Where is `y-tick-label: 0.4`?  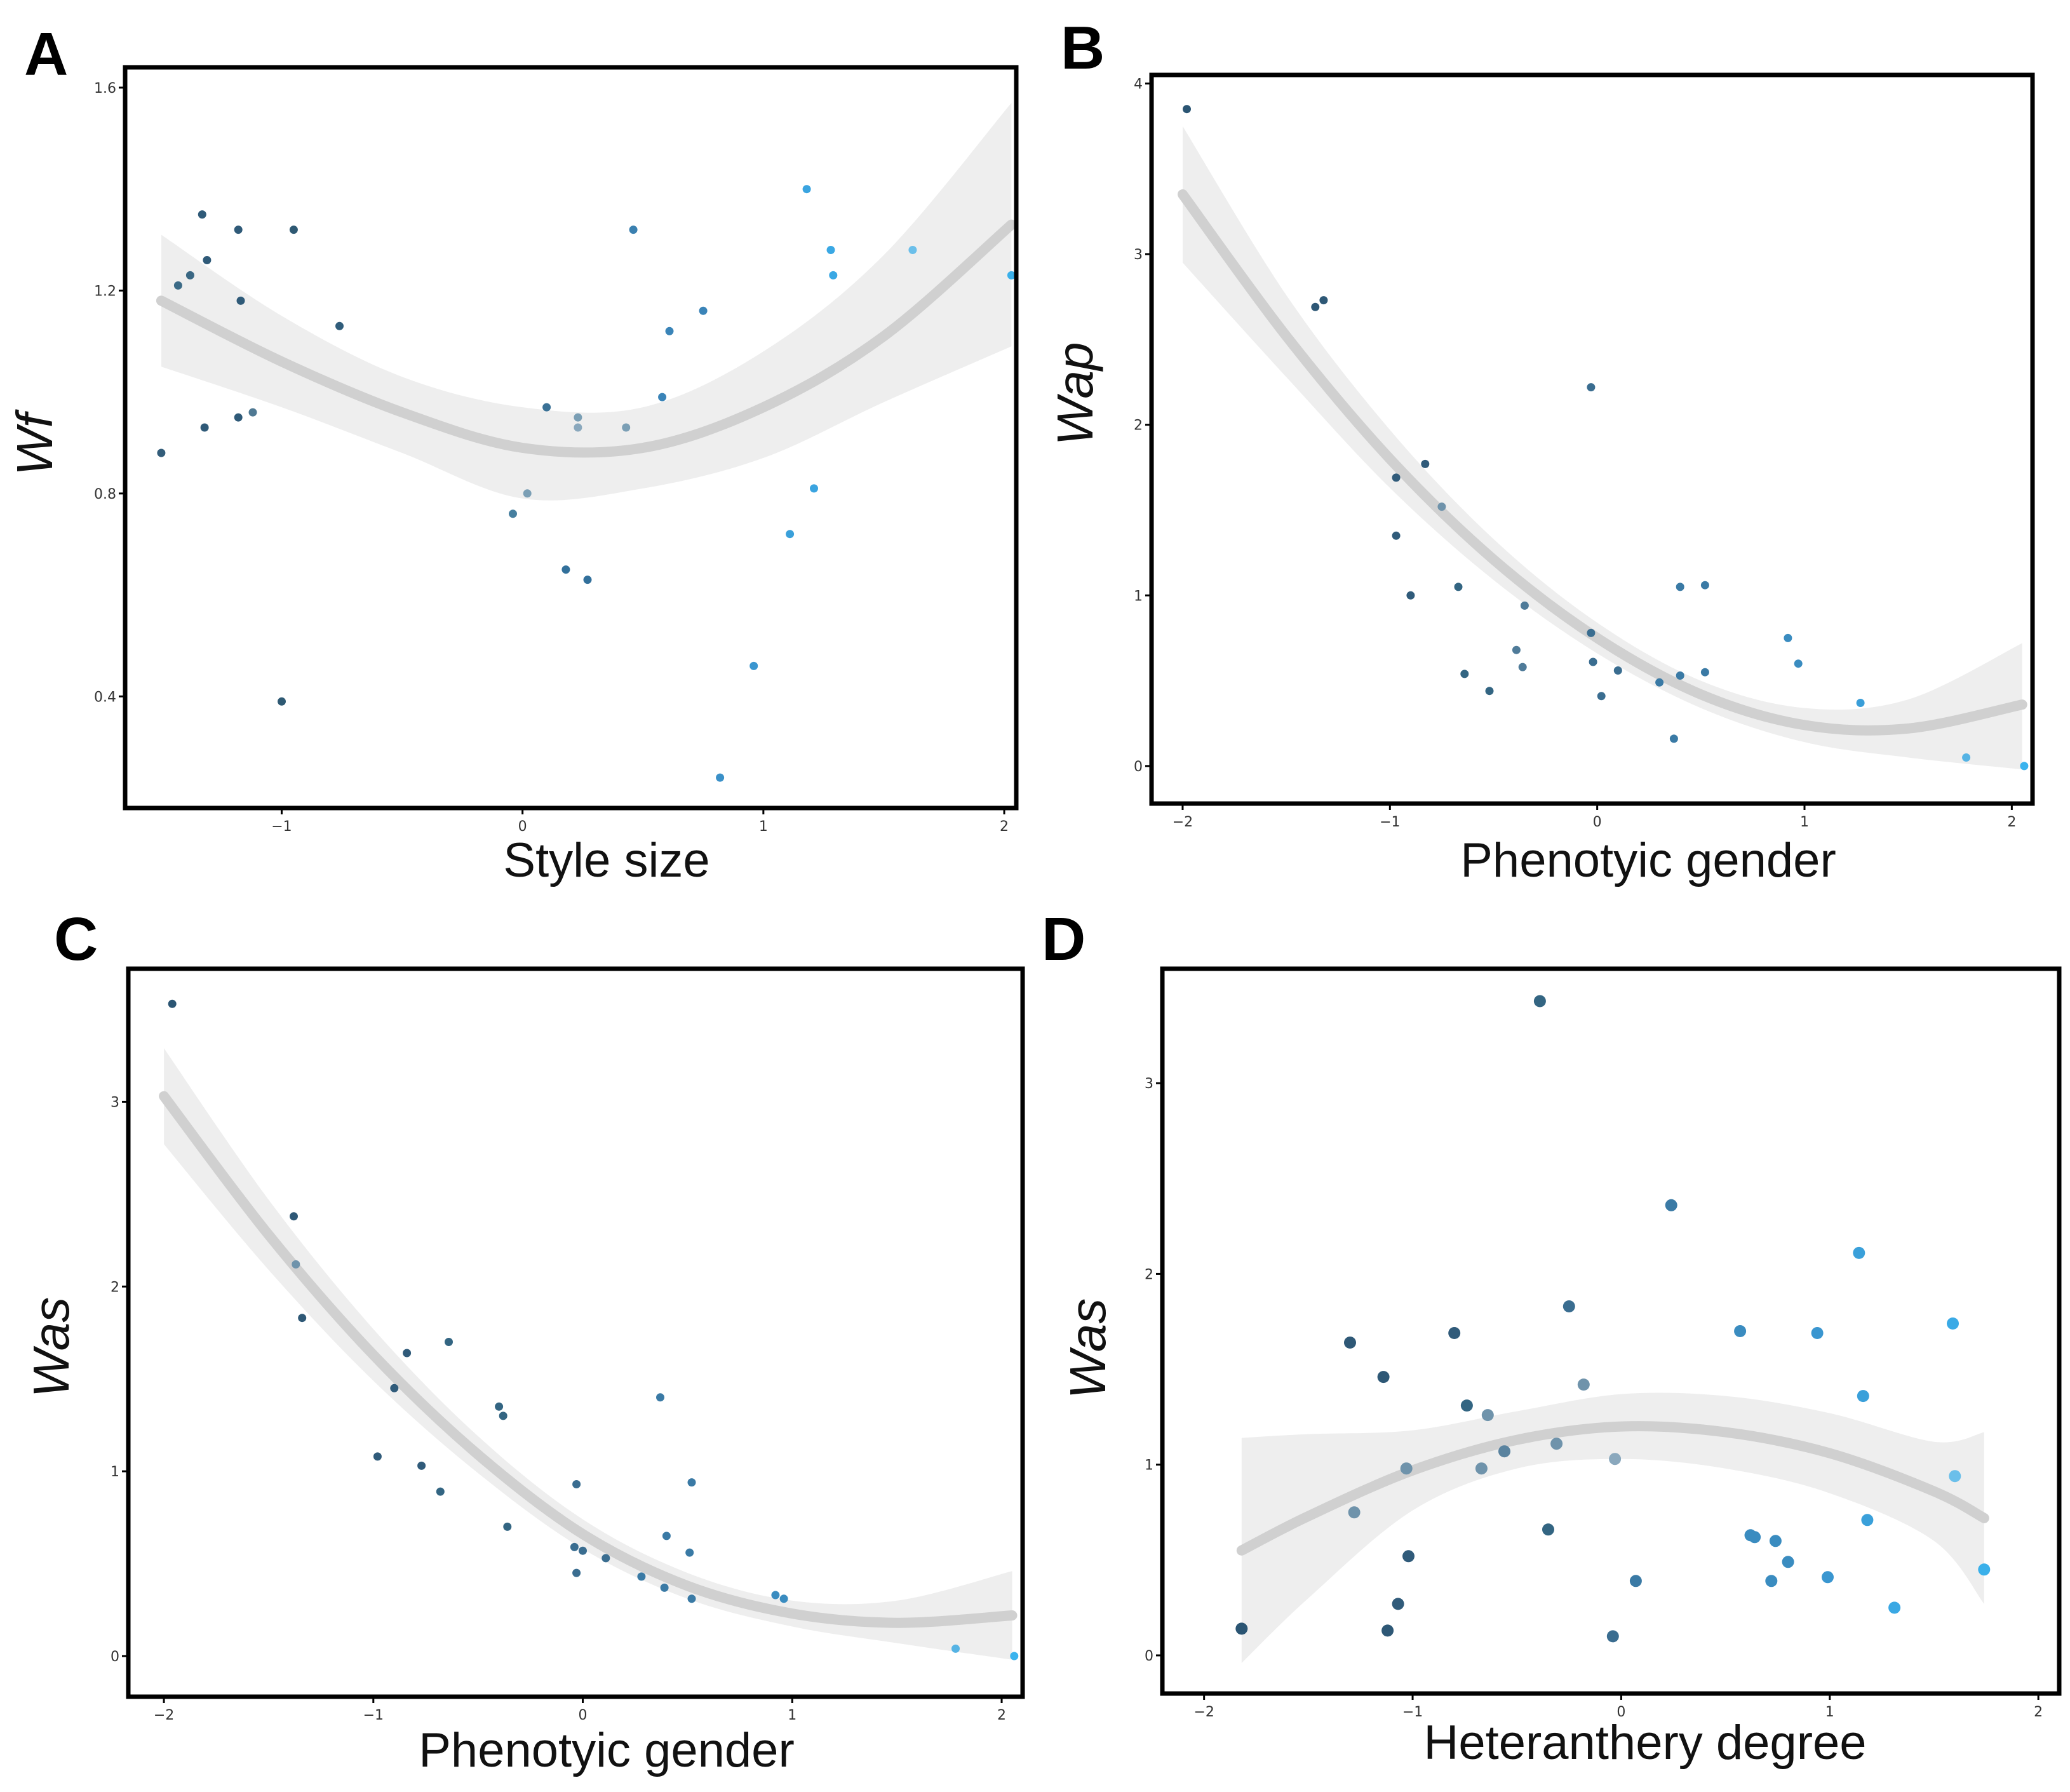
y-tick-label: 0.4 is located at coordinates (105, 697).